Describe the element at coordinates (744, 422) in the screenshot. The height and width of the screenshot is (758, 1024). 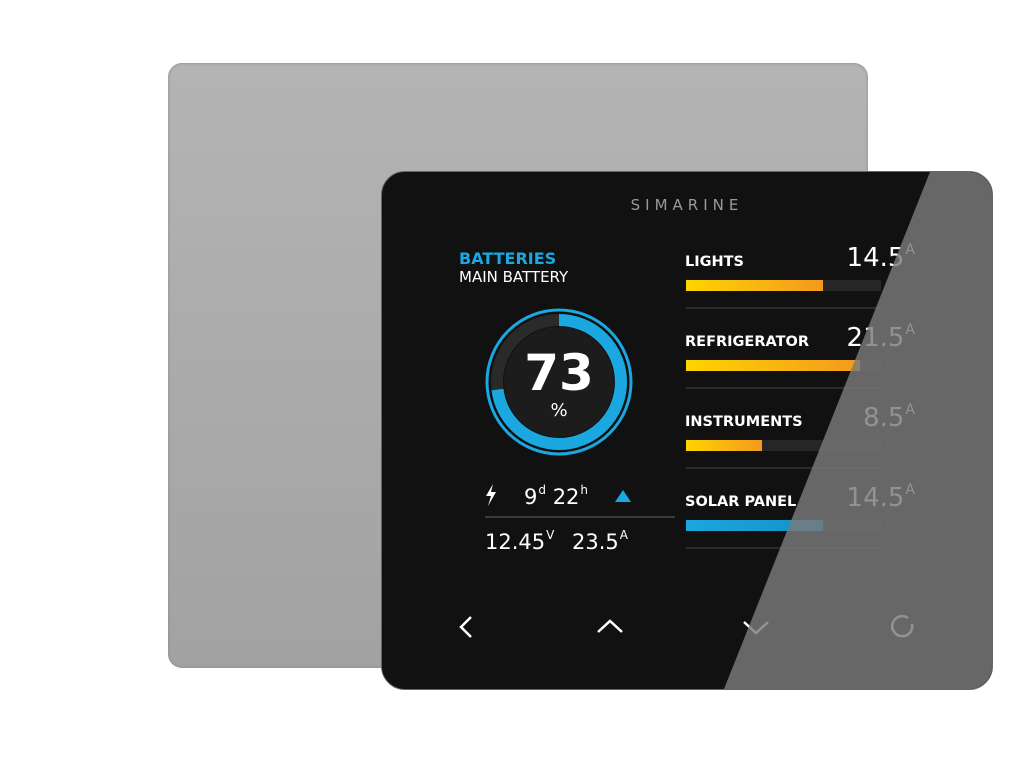
I see `load-label: INSTRUMENTS` at that location.